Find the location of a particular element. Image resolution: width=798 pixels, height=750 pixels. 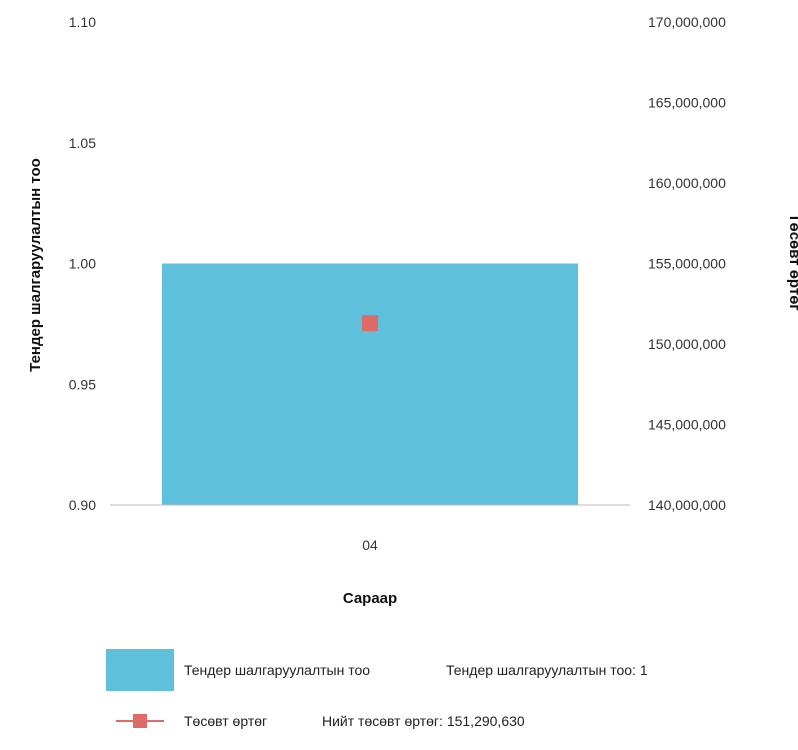

y2-tick-label: 170,000,000 is located at coordinates (687, 22).